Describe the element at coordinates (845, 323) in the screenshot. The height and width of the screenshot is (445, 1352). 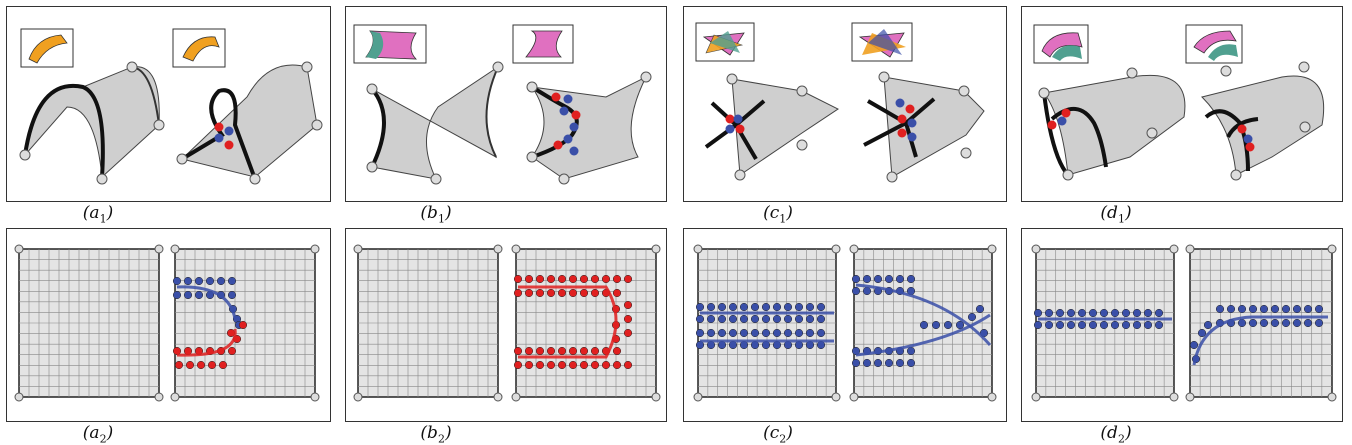
I see `parameter-grid-c2` at that location.